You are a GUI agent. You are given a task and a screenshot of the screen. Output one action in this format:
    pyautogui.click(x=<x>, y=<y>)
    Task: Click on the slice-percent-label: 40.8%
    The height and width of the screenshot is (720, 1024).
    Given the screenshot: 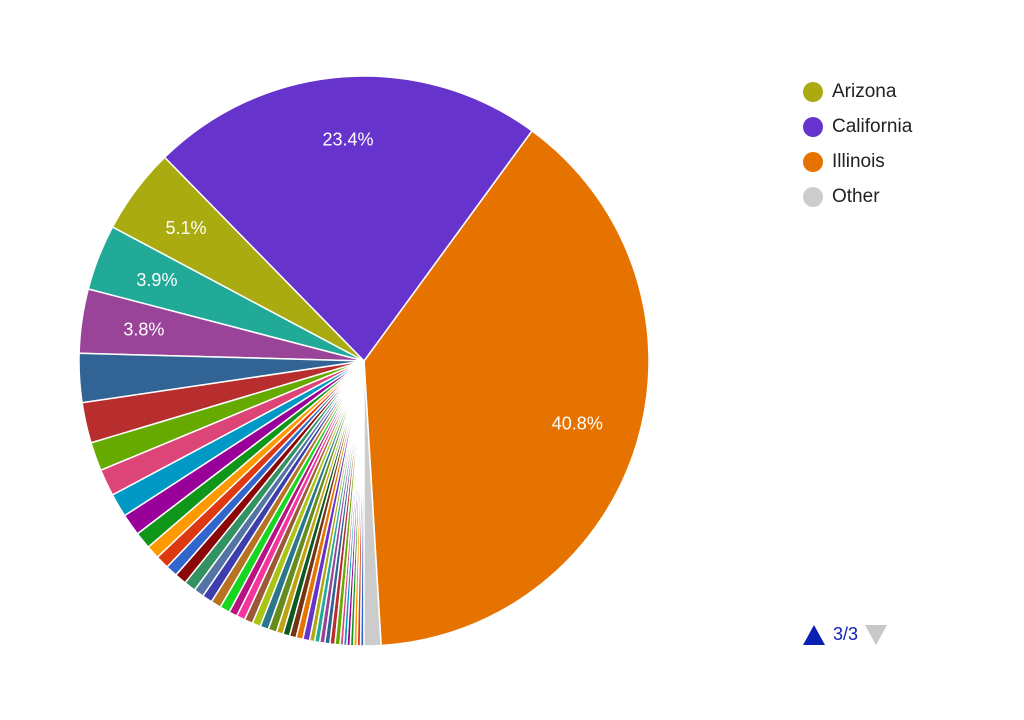 What is the action you would take?
    pyautogui.click(x=577, y=424)
    